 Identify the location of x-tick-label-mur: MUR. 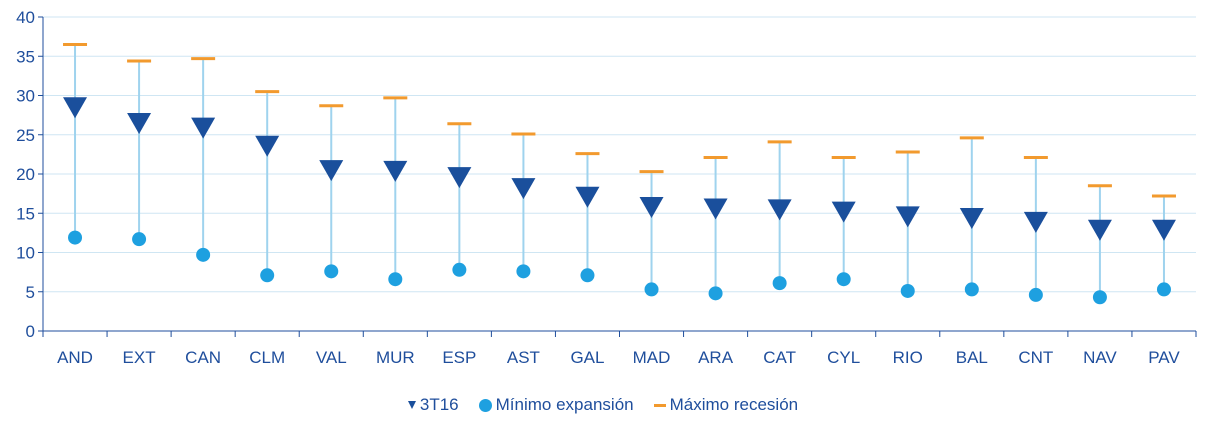
(395, 357).